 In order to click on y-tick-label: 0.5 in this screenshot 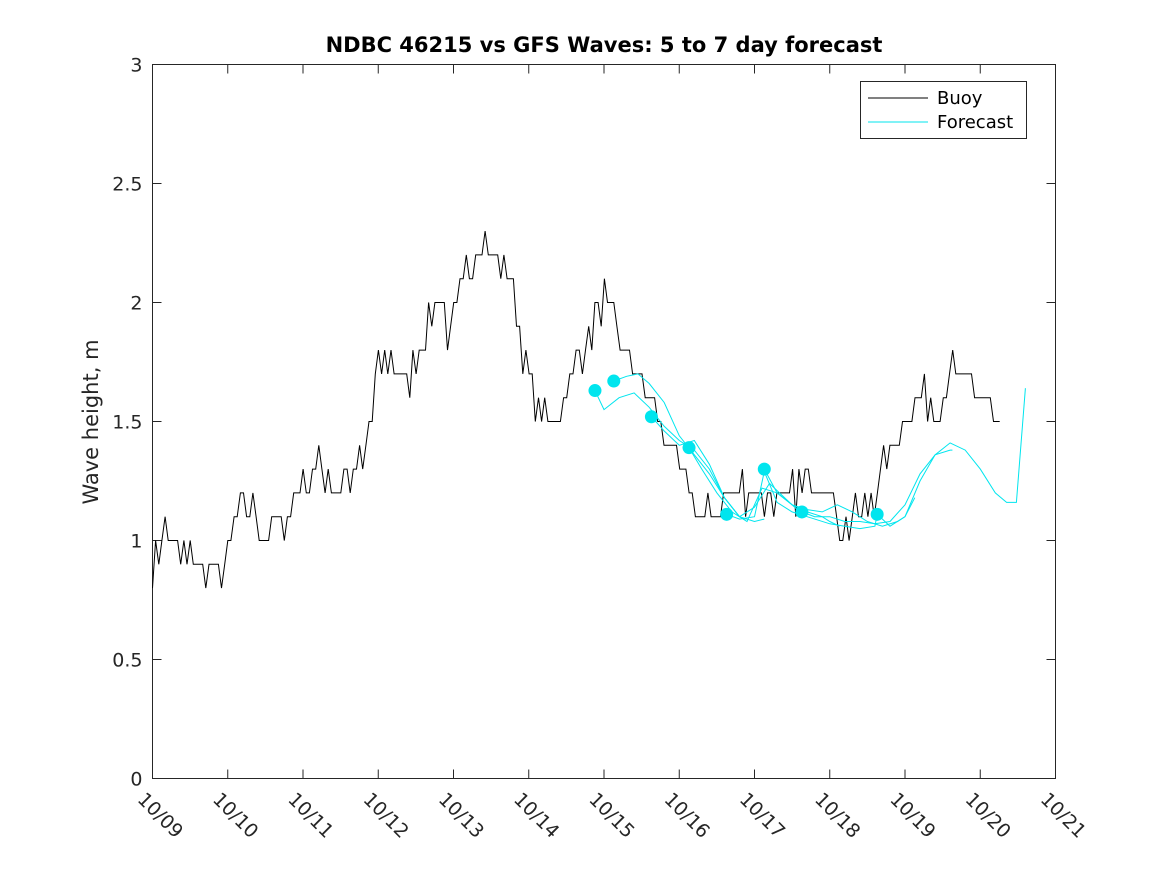, I will do `click(127, 661)`.